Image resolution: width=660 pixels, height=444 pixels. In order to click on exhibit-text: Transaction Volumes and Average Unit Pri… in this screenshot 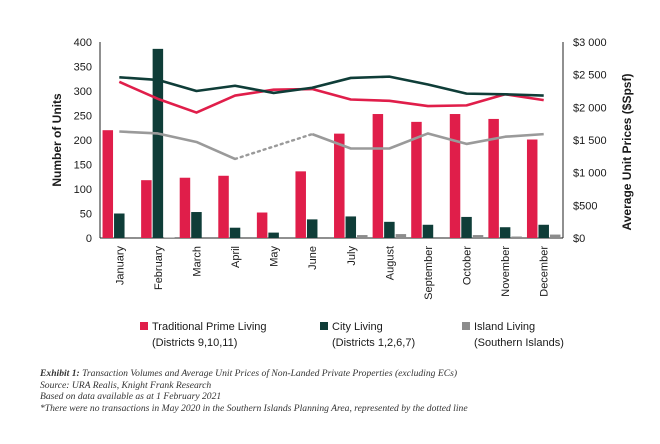, I will do `click(268, 373)`.